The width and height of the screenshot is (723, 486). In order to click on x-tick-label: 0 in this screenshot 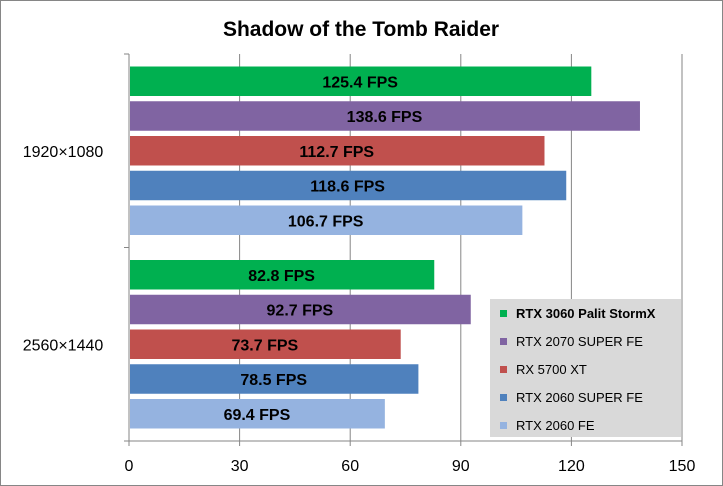, I will do `click(129, 466)`.